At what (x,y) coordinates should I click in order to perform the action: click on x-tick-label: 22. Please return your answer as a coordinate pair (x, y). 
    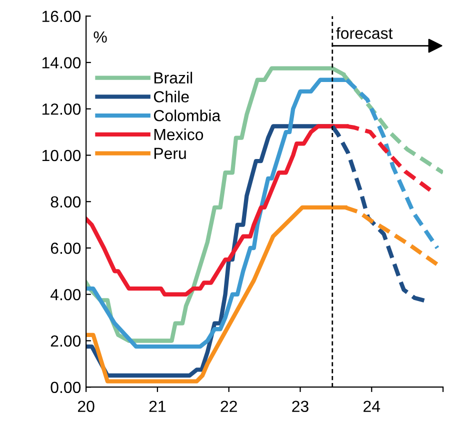
    Looking at the image, I should click on (228, 406).